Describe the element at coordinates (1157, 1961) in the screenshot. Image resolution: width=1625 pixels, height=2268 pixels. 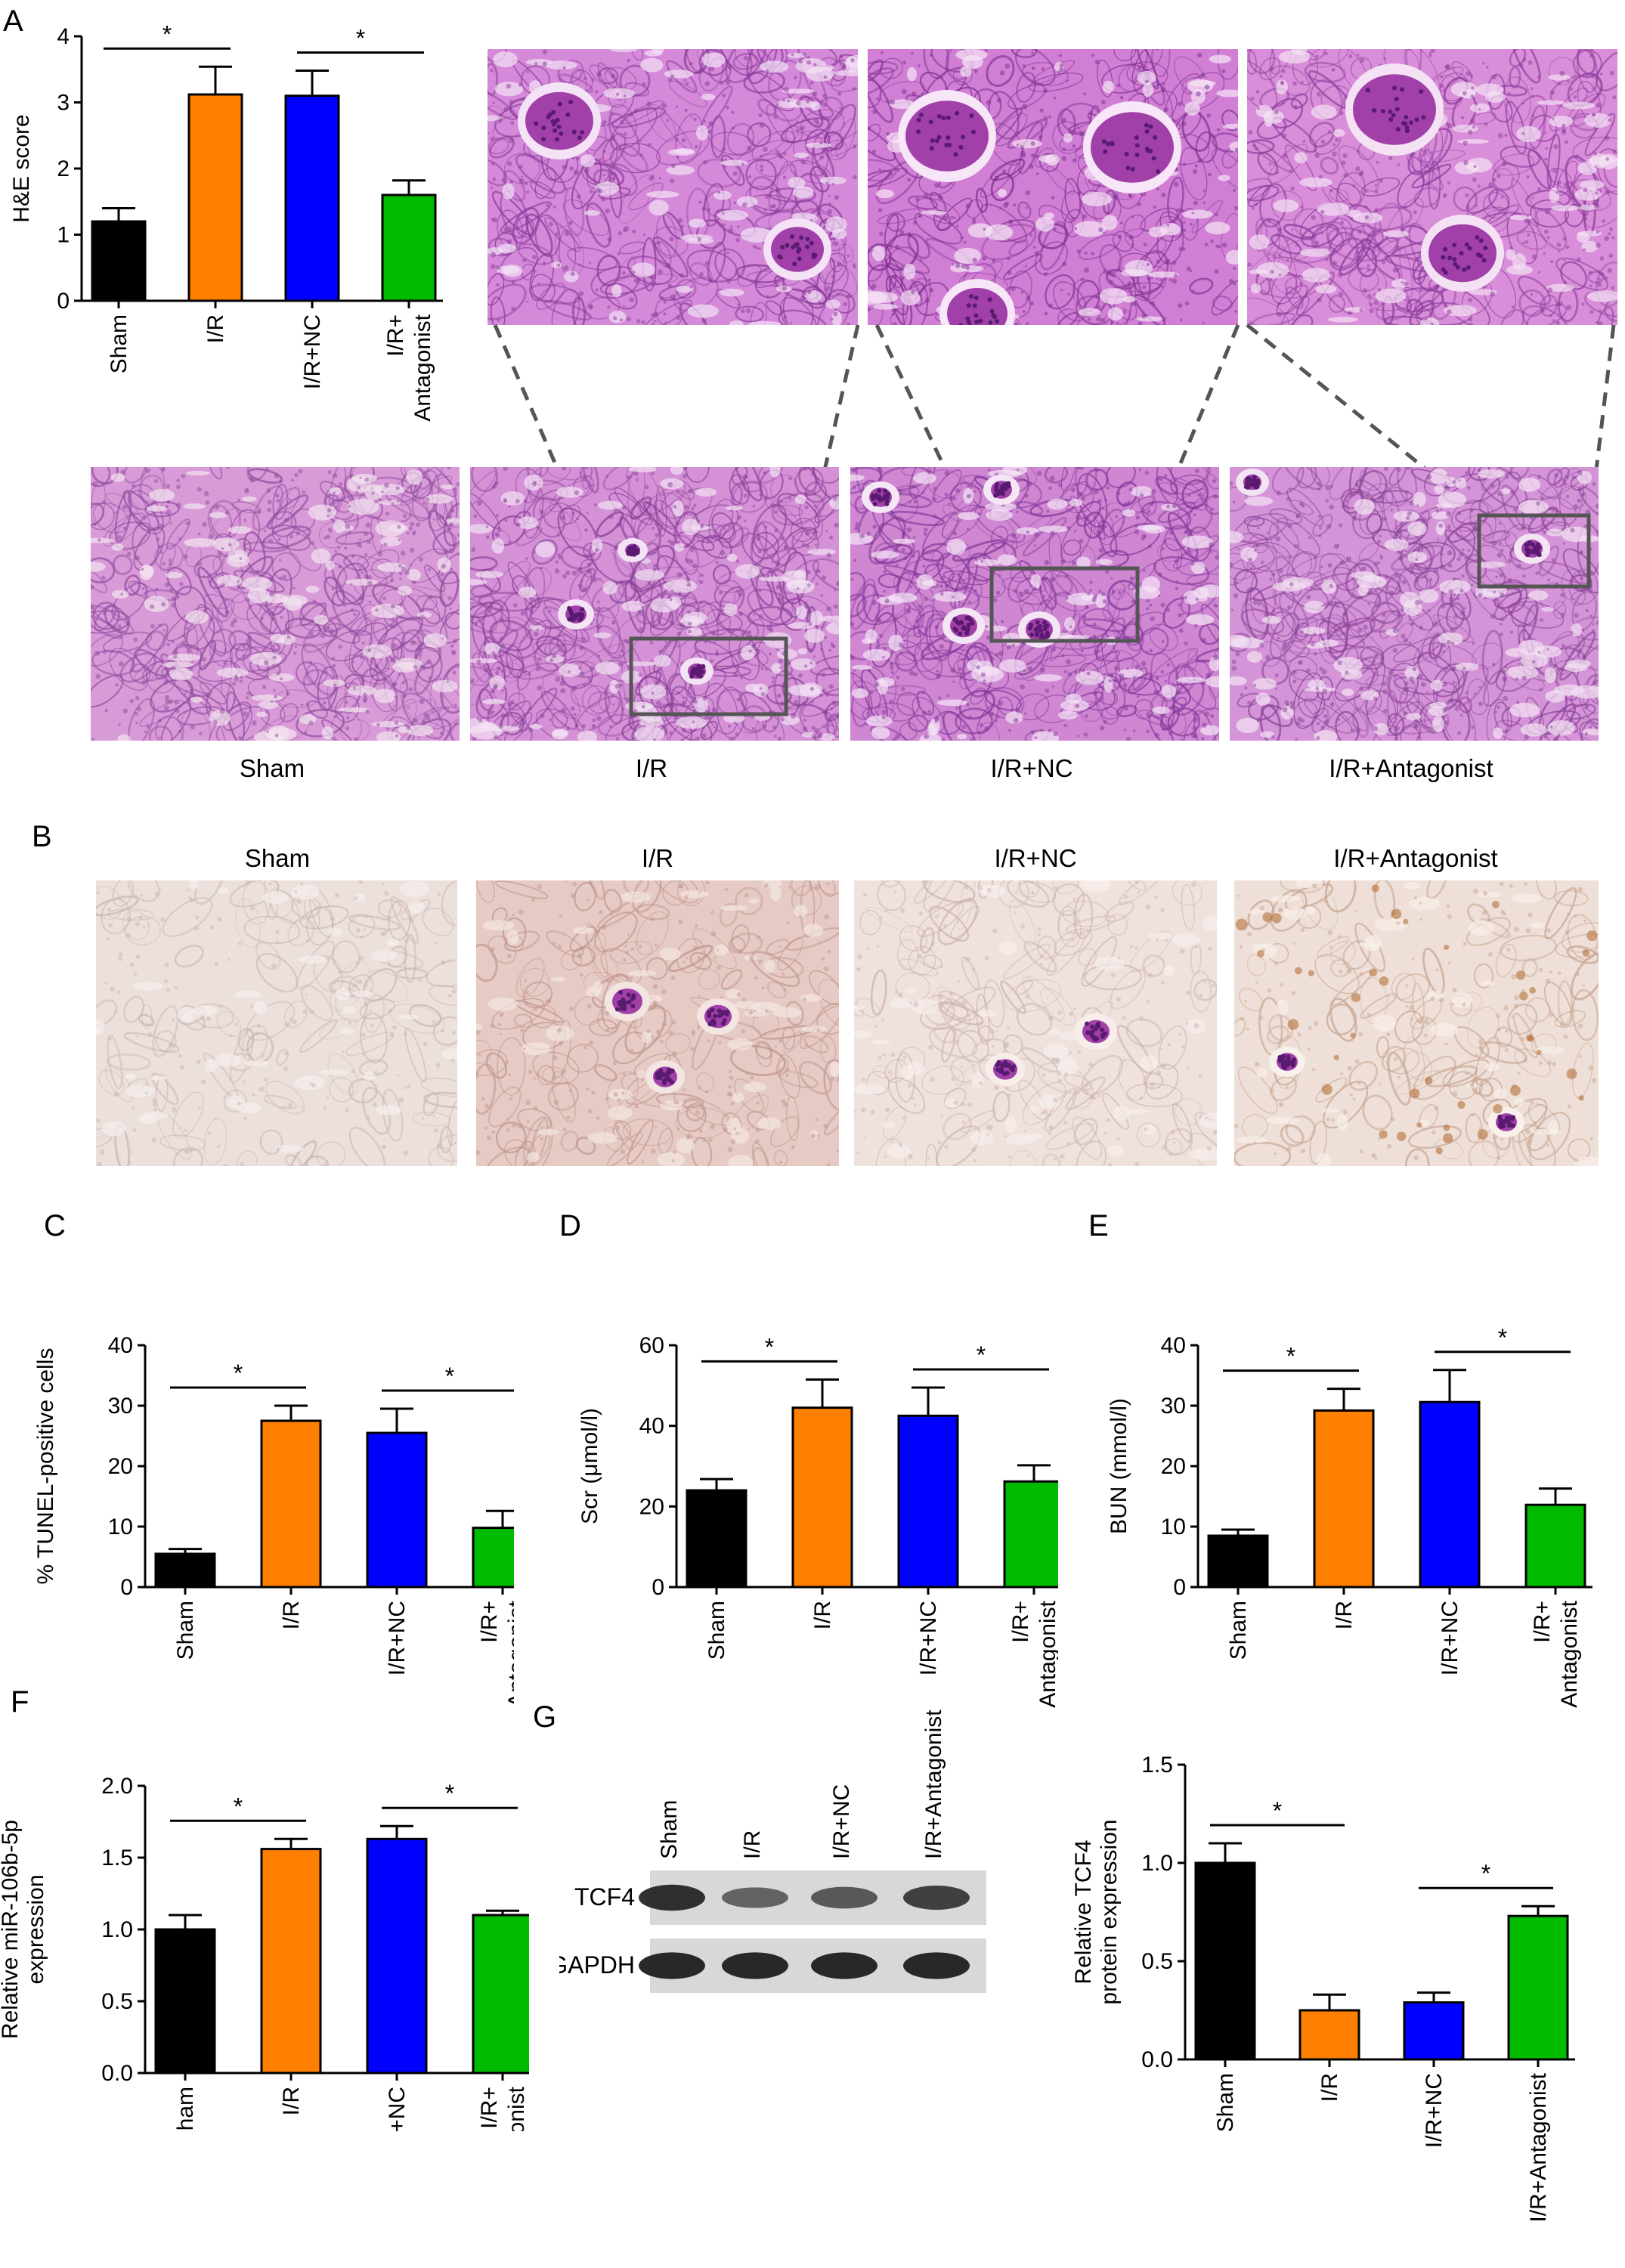
I see `y-tick-label: 0.5` at that location.